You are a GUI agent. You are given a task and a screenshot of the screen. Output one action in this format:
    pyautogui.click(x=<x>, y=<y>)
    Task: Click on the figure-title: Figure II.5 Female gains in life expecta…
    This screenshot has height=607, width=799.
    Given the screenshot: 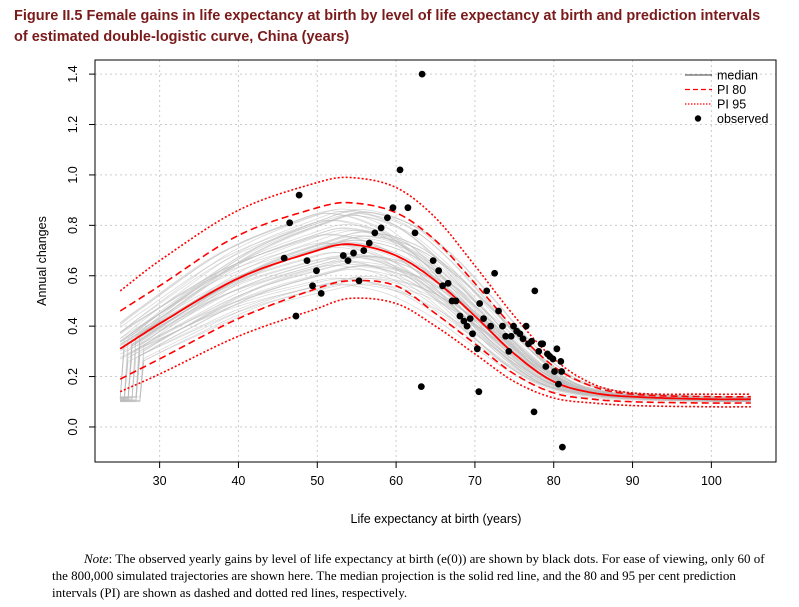 What is the action you would take?
    pyautogui.click(x=387, y=27)
    